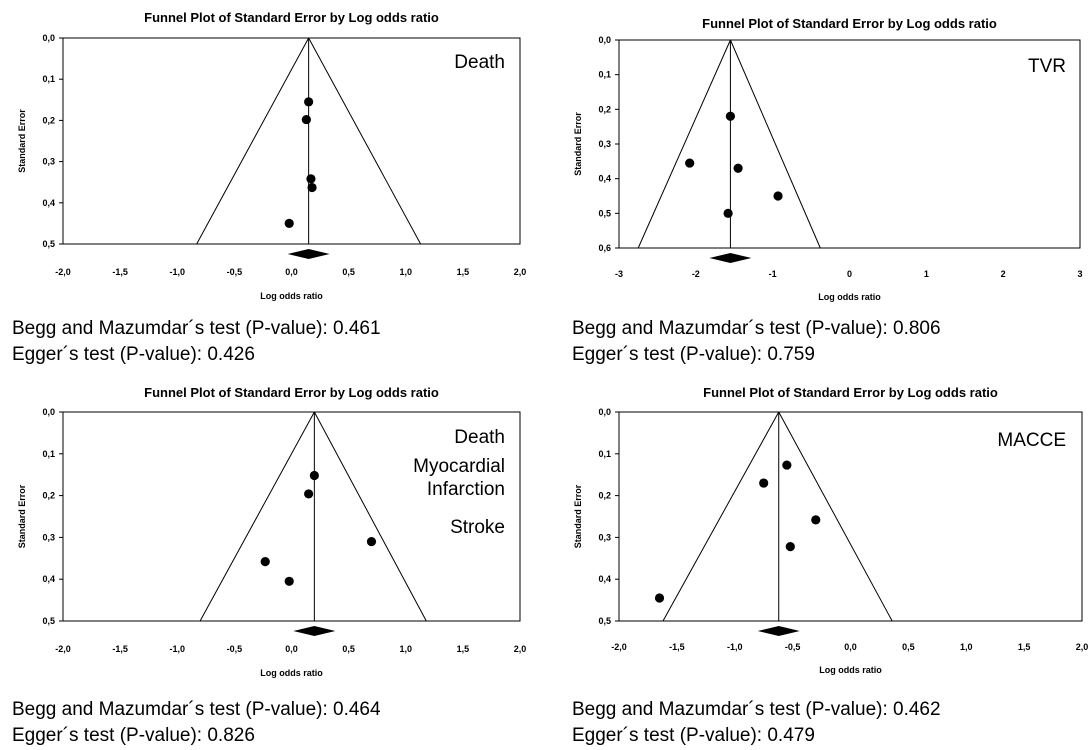 The image size is (1088, 750). What do you see at coordinates (466, 489) in the screenshot?
I see `outcome-annotation: Infarction` at bounding box center [466, 489].